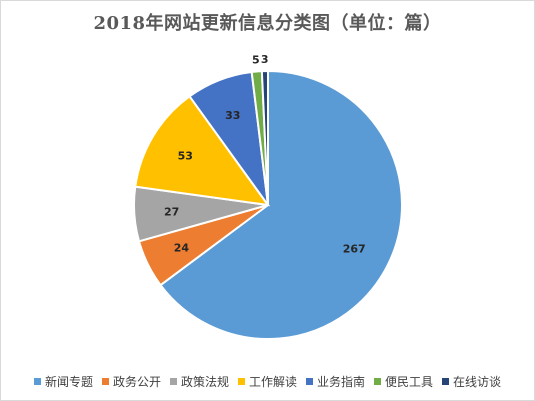 The width and height of the screenshot is (535, 401). I want to click on legend-entry-3: 政策法规, so click(199, 381).